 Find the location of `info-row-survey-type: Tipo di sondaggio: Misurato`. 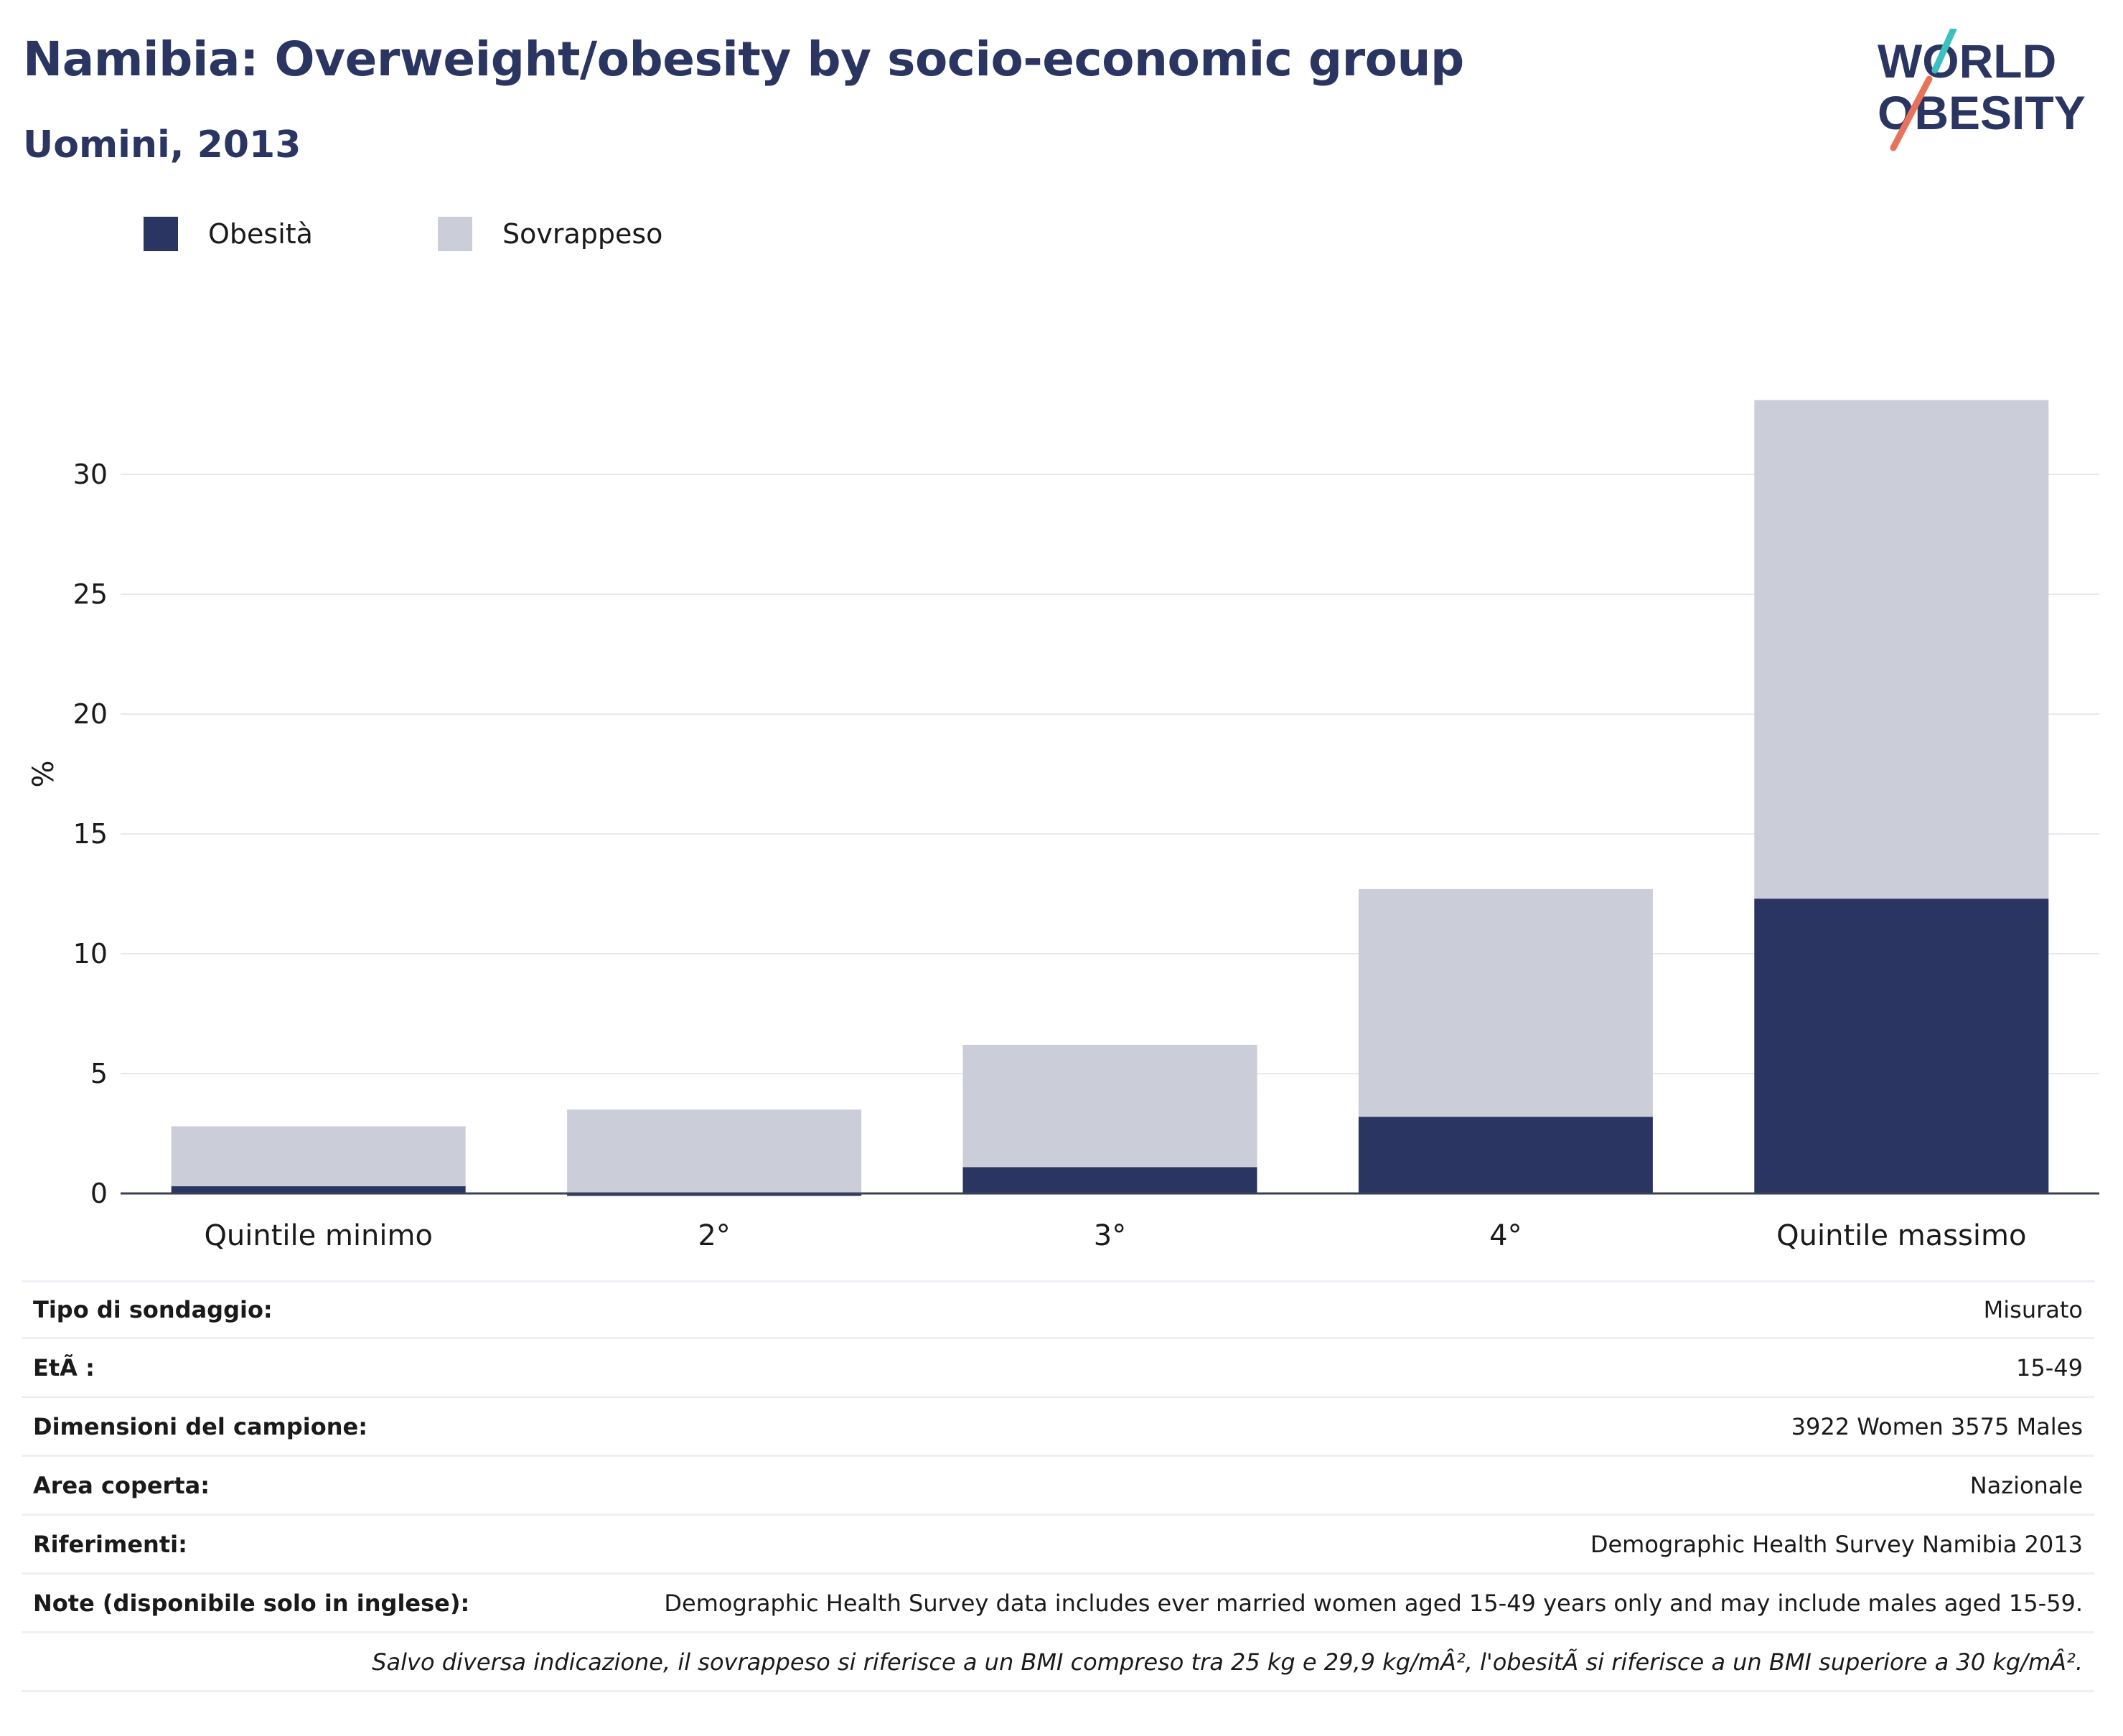

info-row-survey-type: Tipo di sondaggio: Misurato is located at coordinates (1058, 1309).